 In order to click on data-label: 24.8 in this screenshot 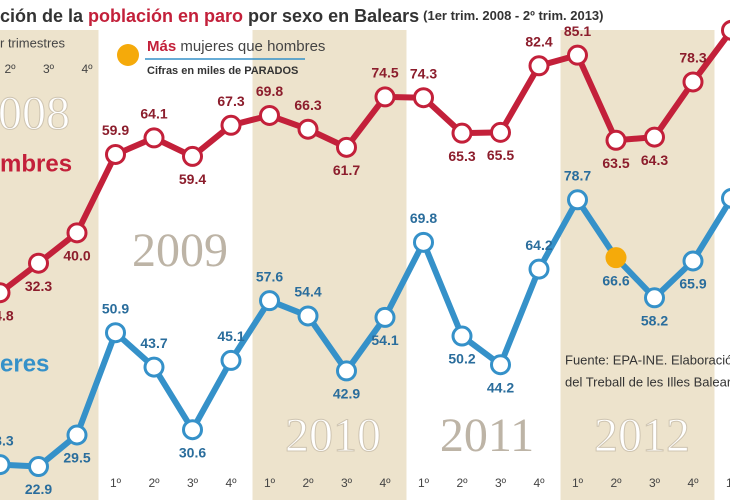, I will do `click(7, 315)`.